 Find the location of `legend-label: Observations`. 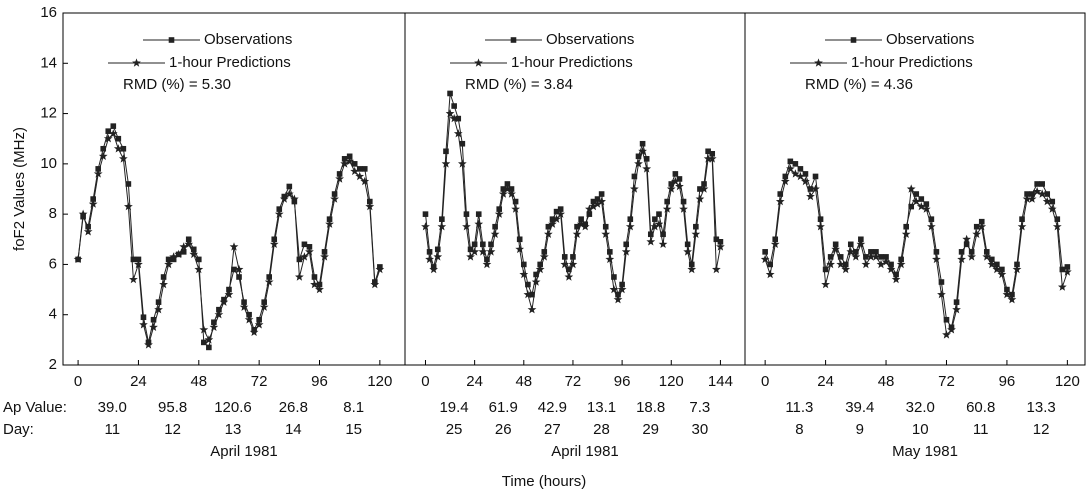

legend-label: Observations is located at coordinates (590, 39).